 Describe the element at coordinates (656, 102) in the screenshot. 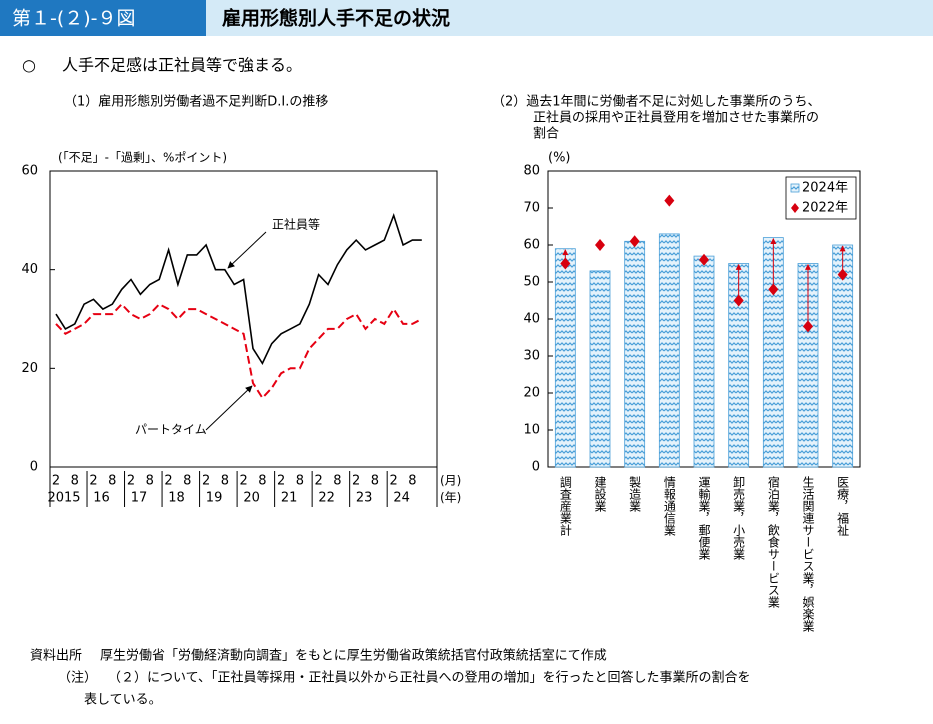

I see `chart-title: （2）過去1年間に労働者不足に対処した事業所のうち、` at that location.